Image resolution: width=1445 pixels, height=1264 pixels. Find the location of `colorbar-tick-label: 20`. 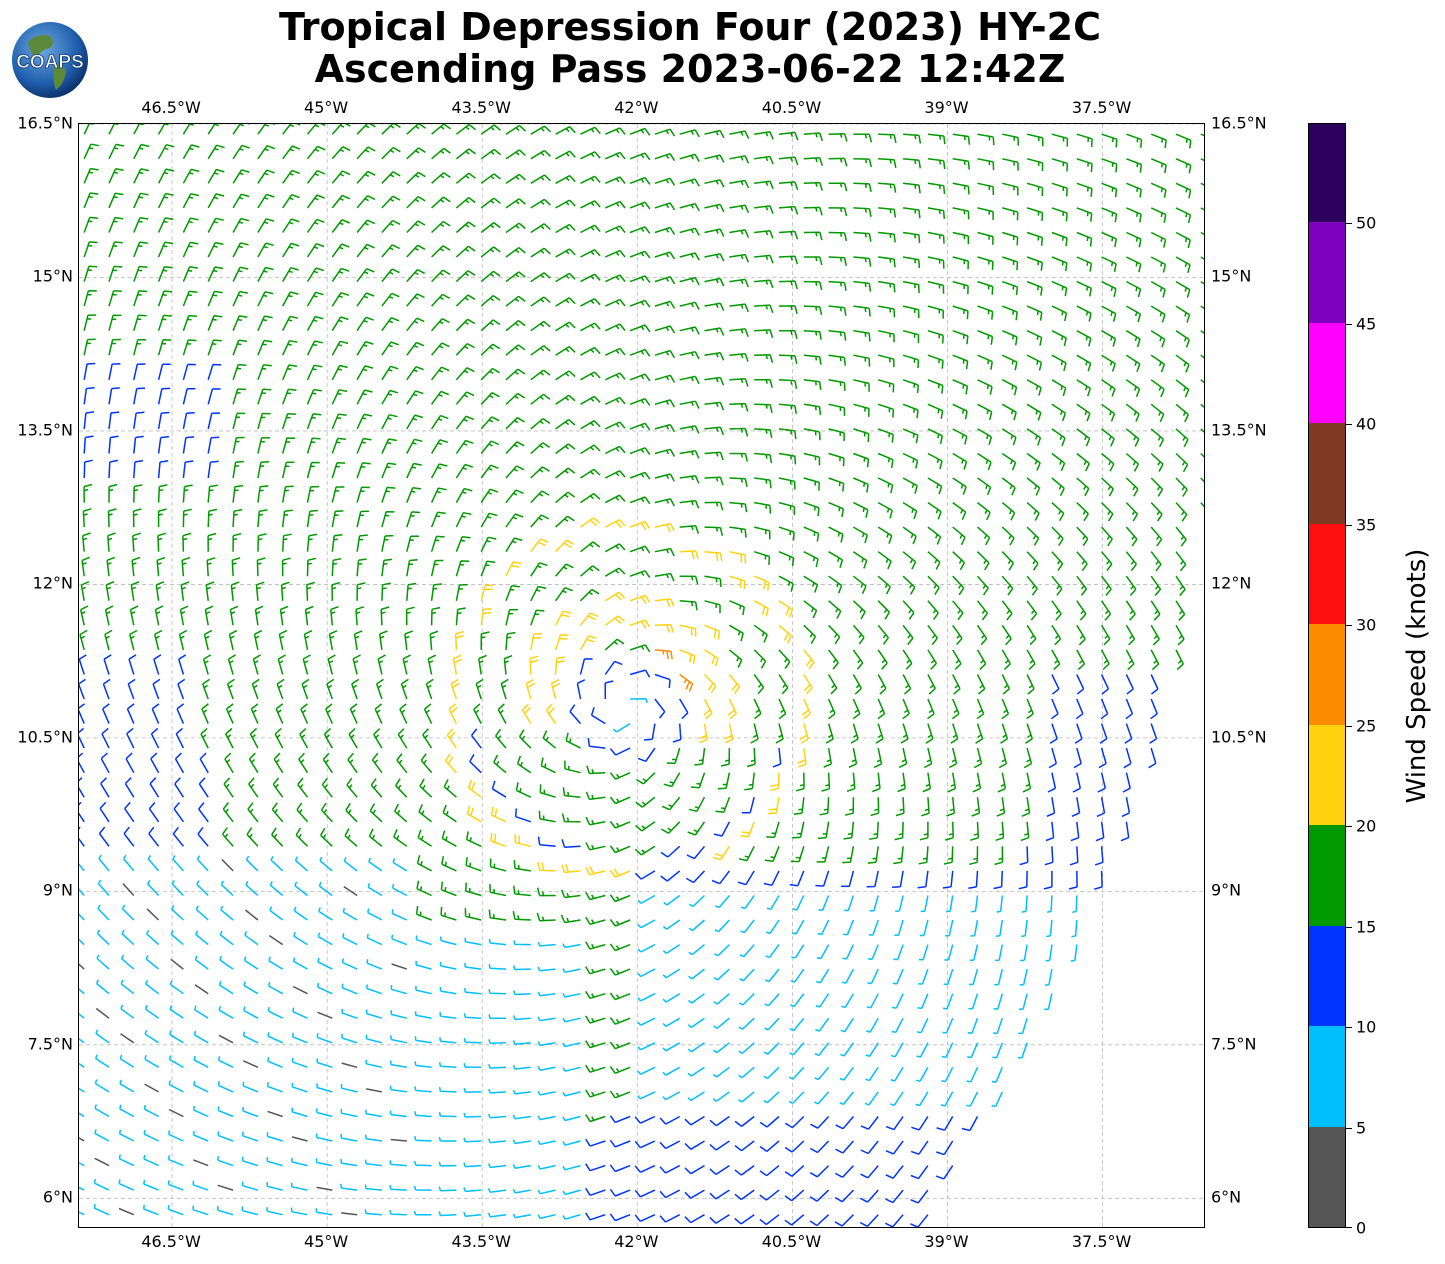

colorbar-tick-label: 20 is located at coordinates (1366, 826).